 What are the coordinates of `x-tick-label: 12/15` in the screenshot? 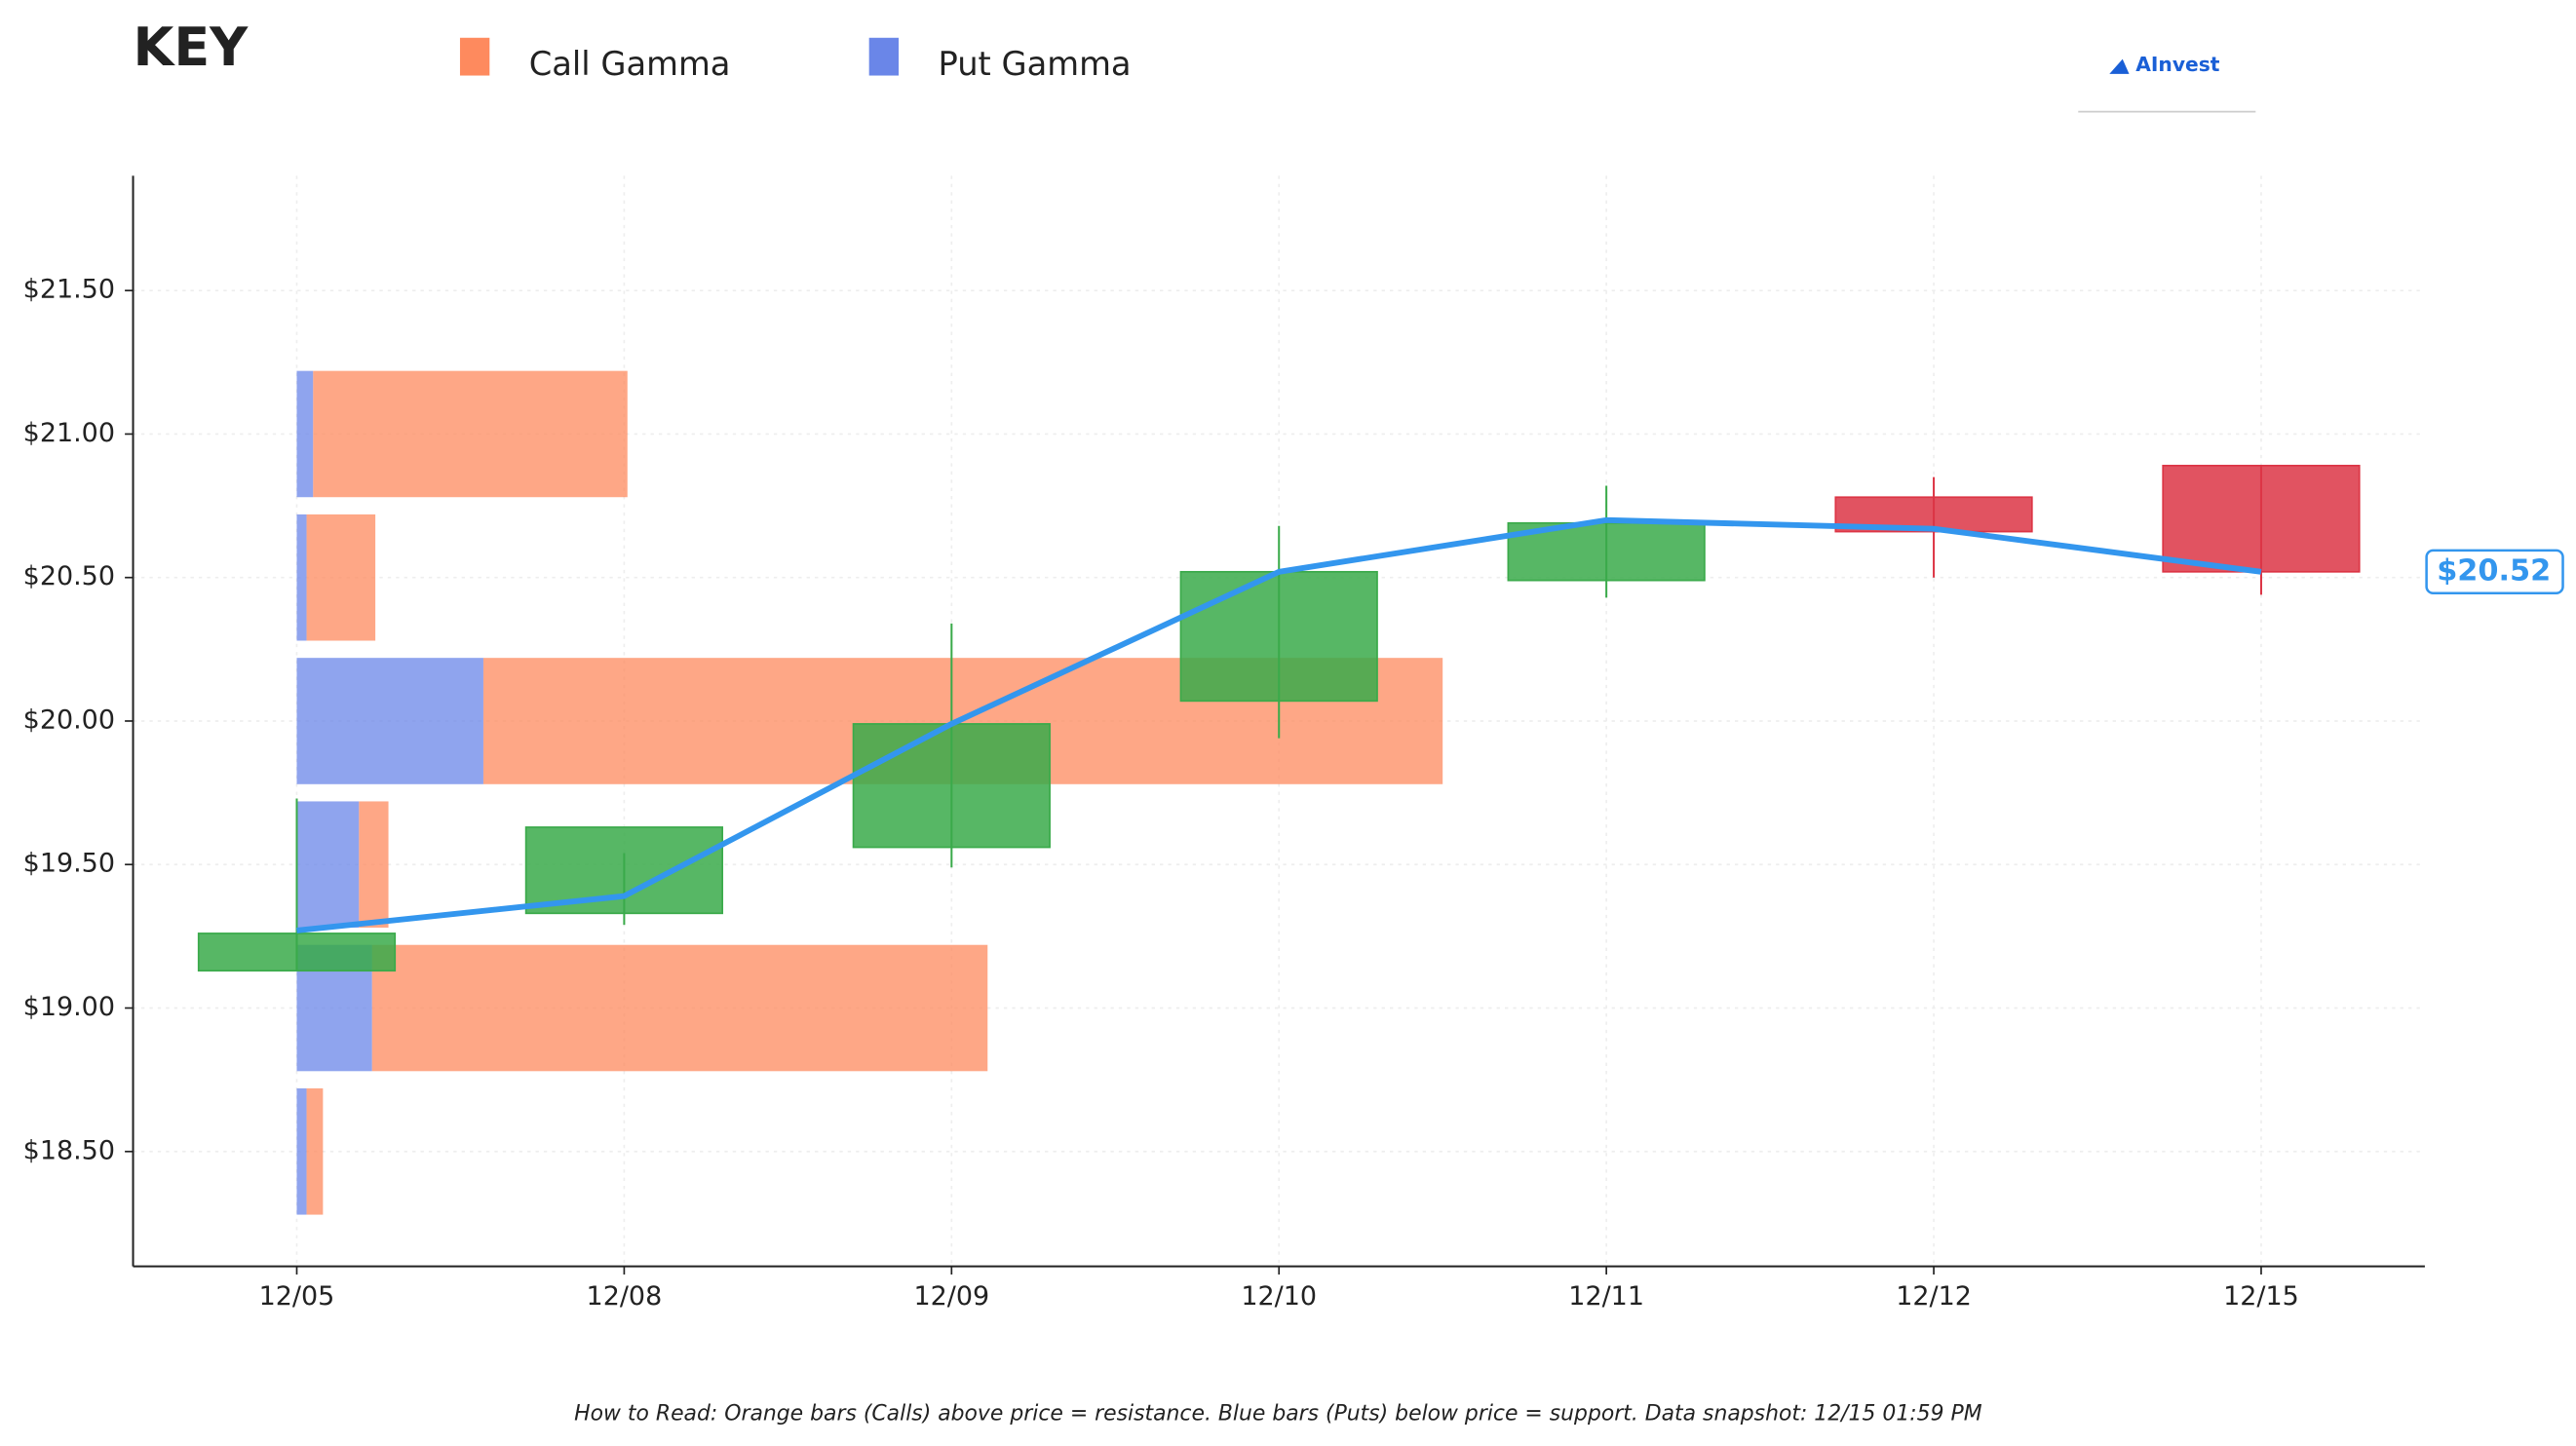 It's located at (2261, 1296).